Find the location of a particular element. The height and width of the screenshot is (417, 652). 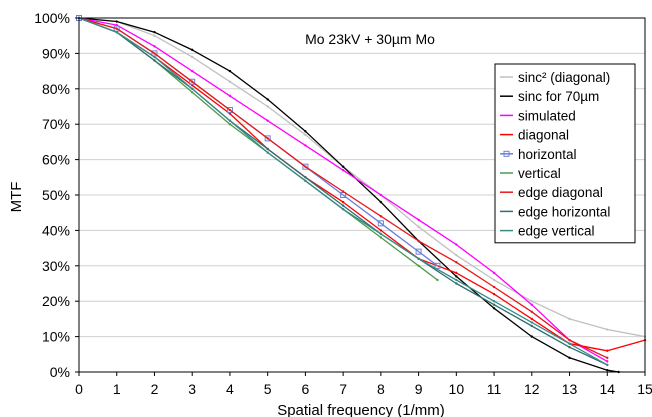

y-tick-label: 50% is located at coordinates (56, 195).